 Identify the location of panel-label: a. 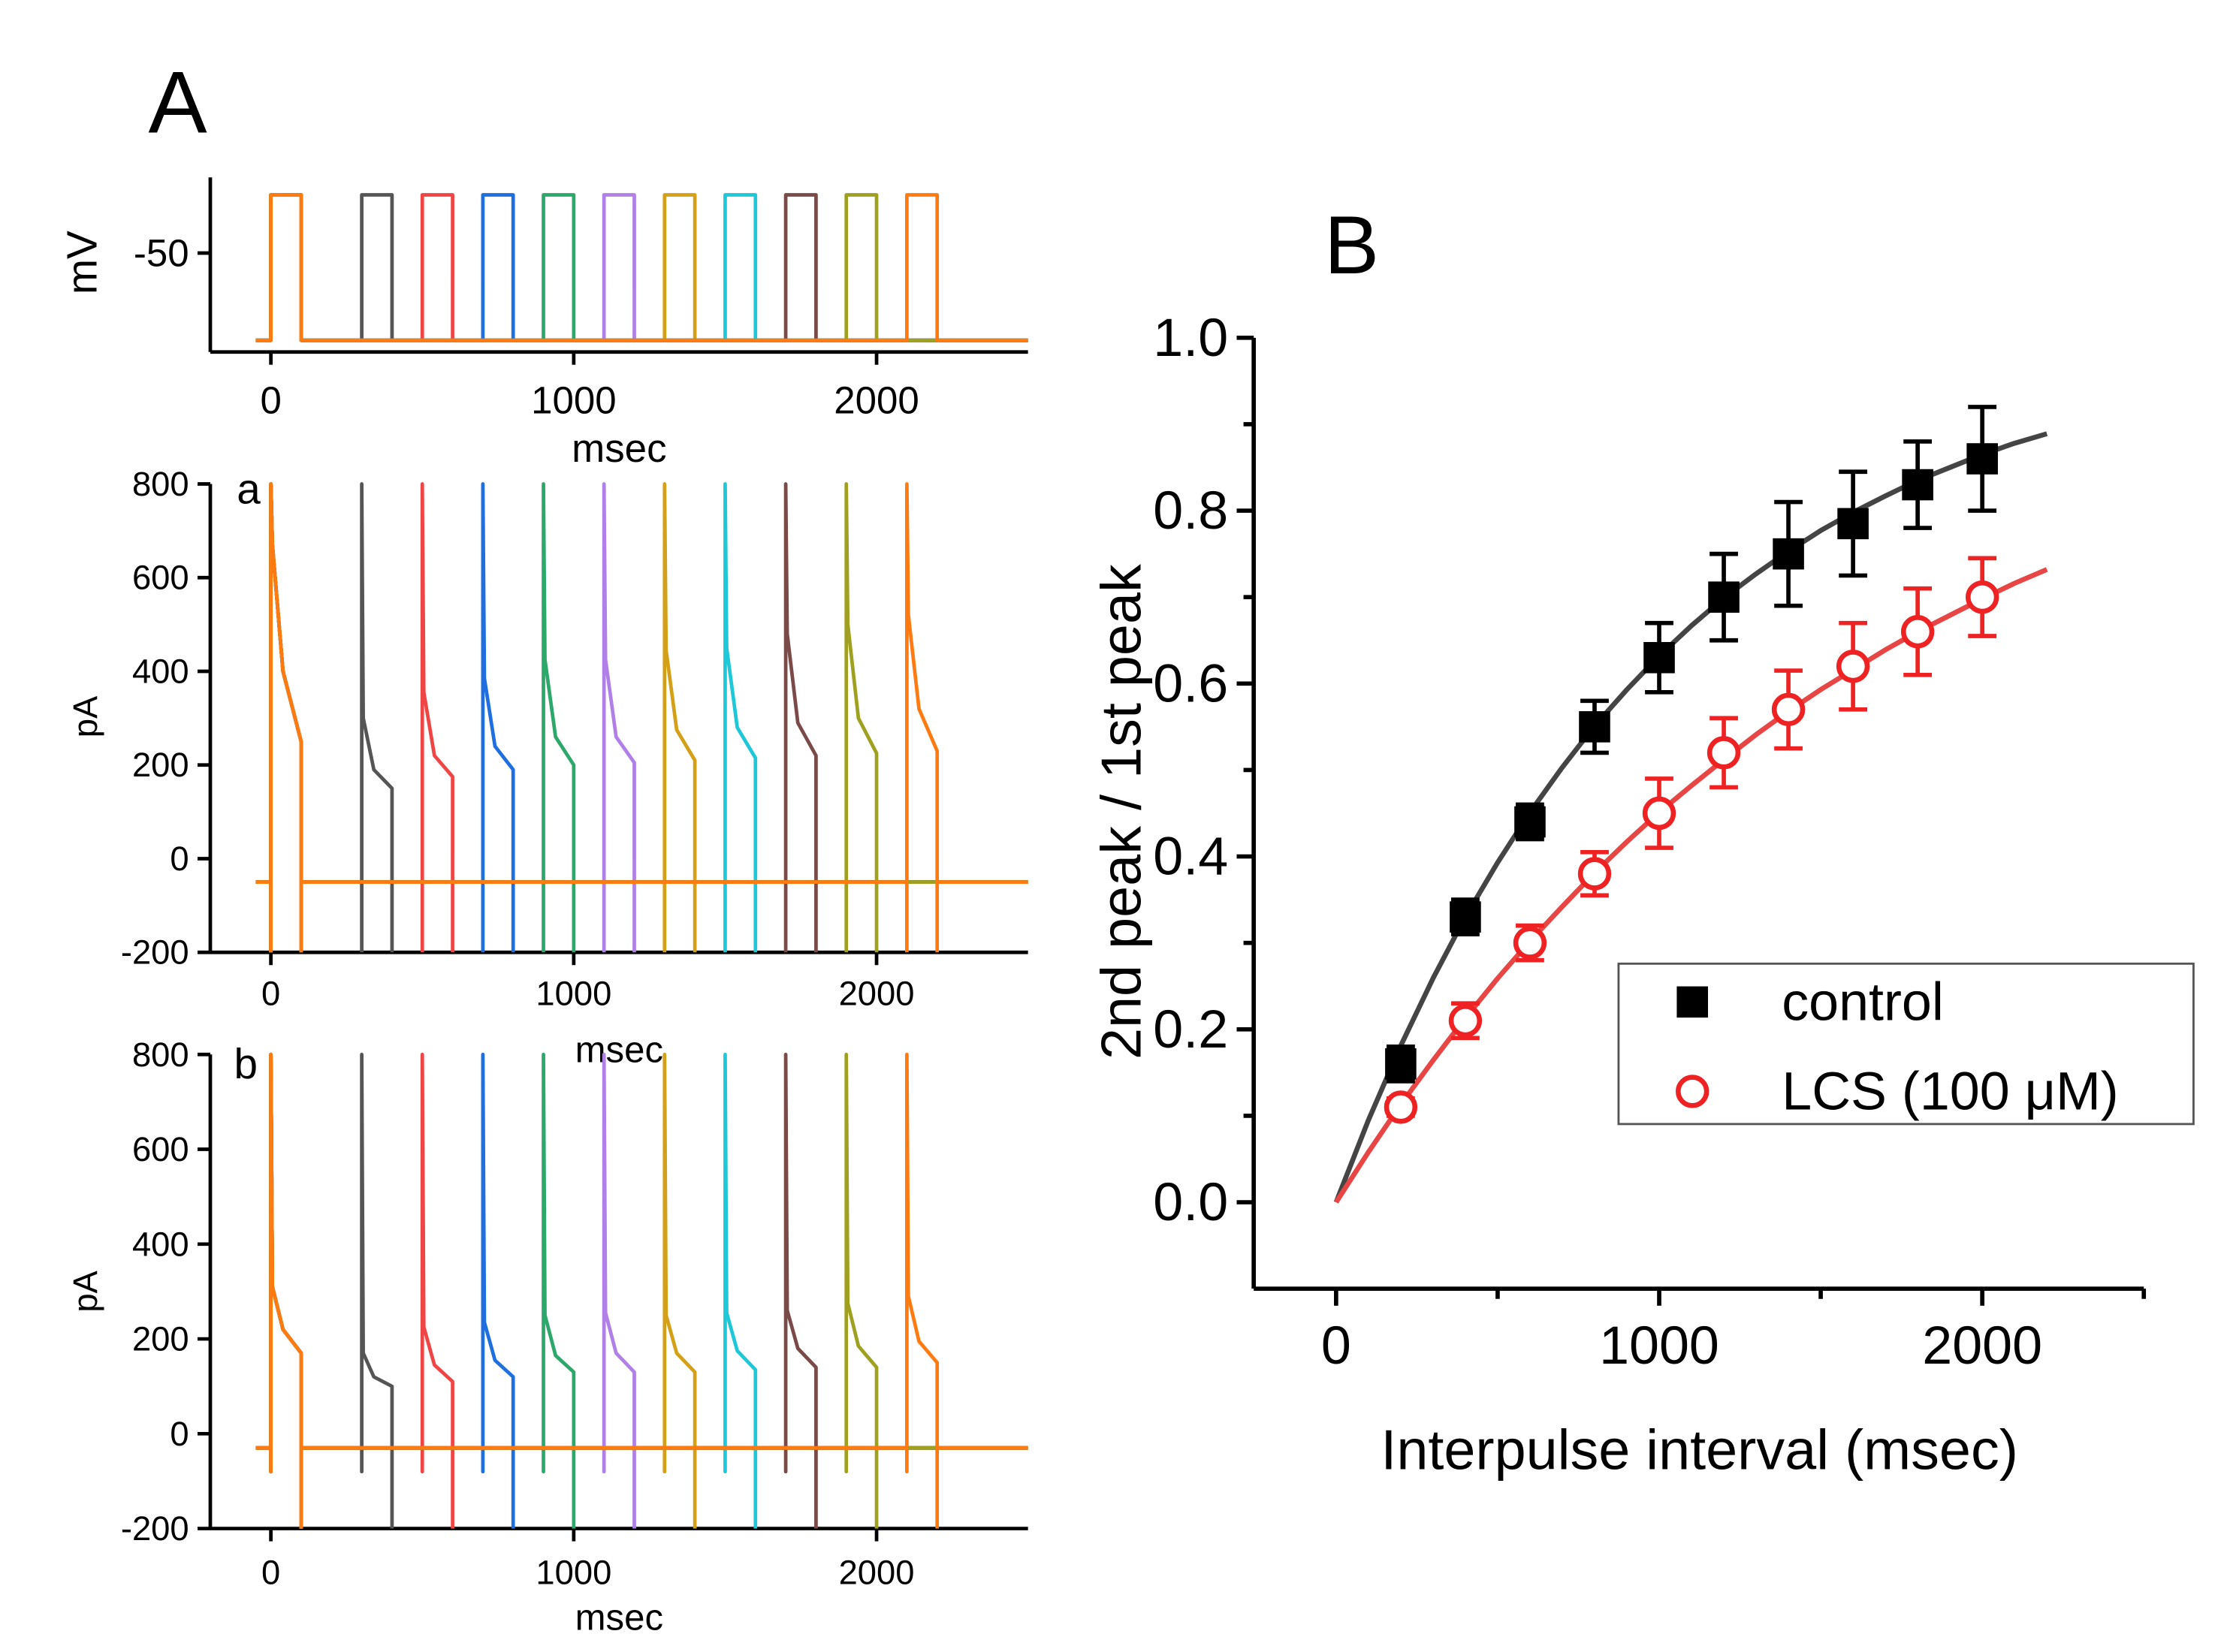
(249, 490).